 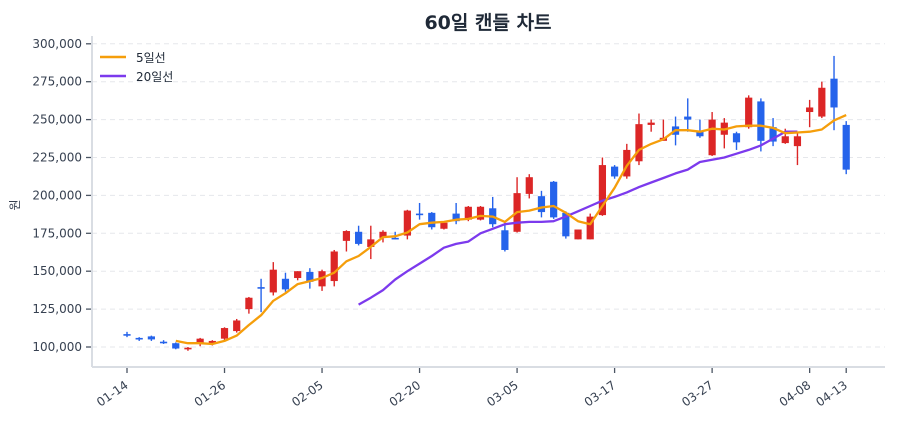 What do you see at coordinates (57, 271) in the screenshot?
I see `y-tick-label: 150,000` at bounding box center [57, 271].